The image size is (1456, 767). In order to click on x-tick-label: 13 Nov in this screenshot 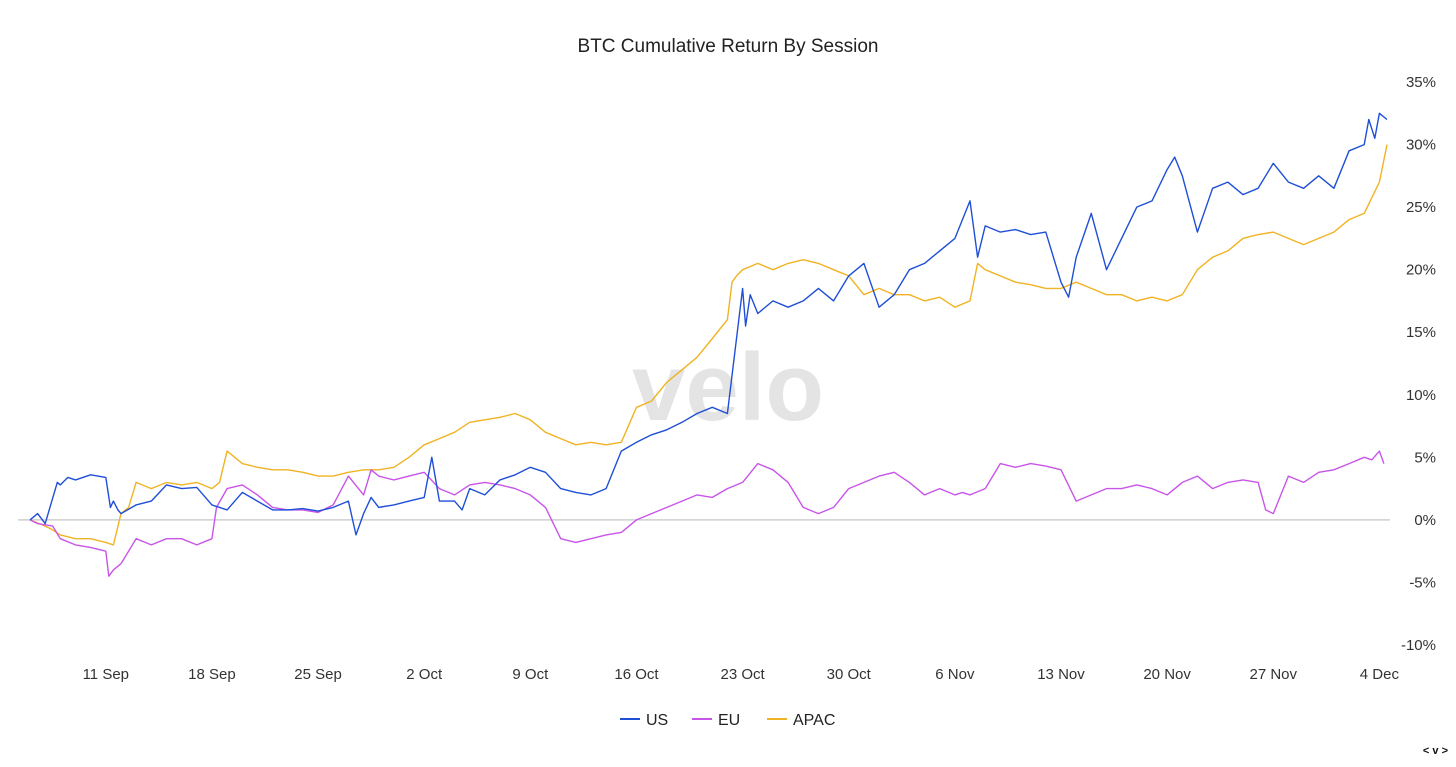, I will do `click(1061, 674)`.